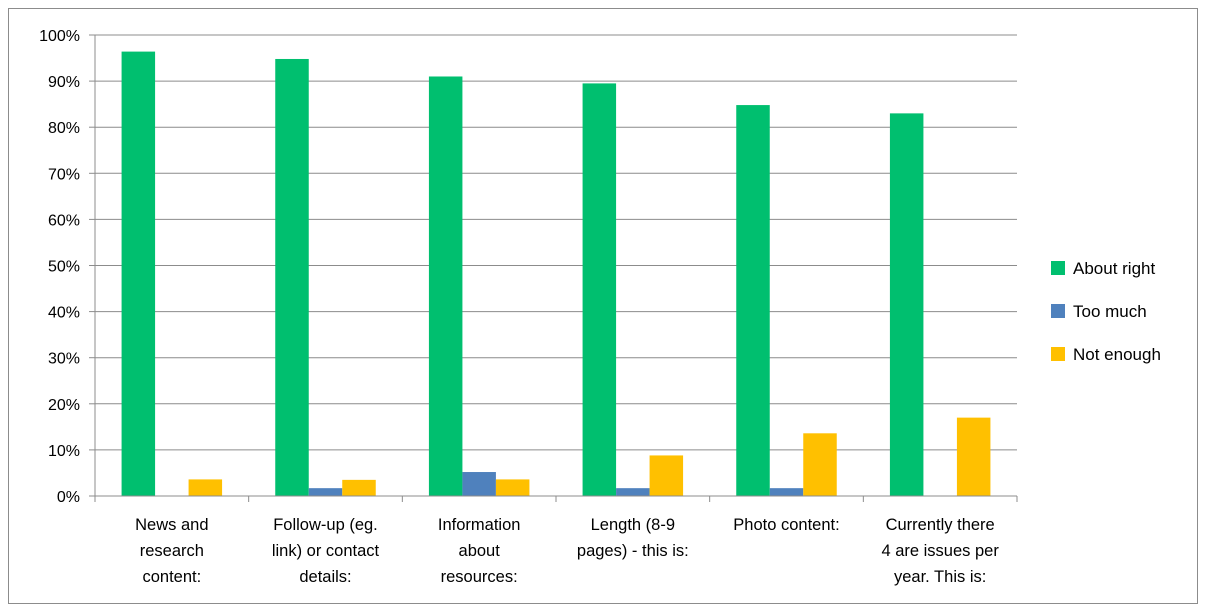  Describe the element at coordinates (64, 174) in the screenshot. I see `y-tick-label: 70%` at that location.